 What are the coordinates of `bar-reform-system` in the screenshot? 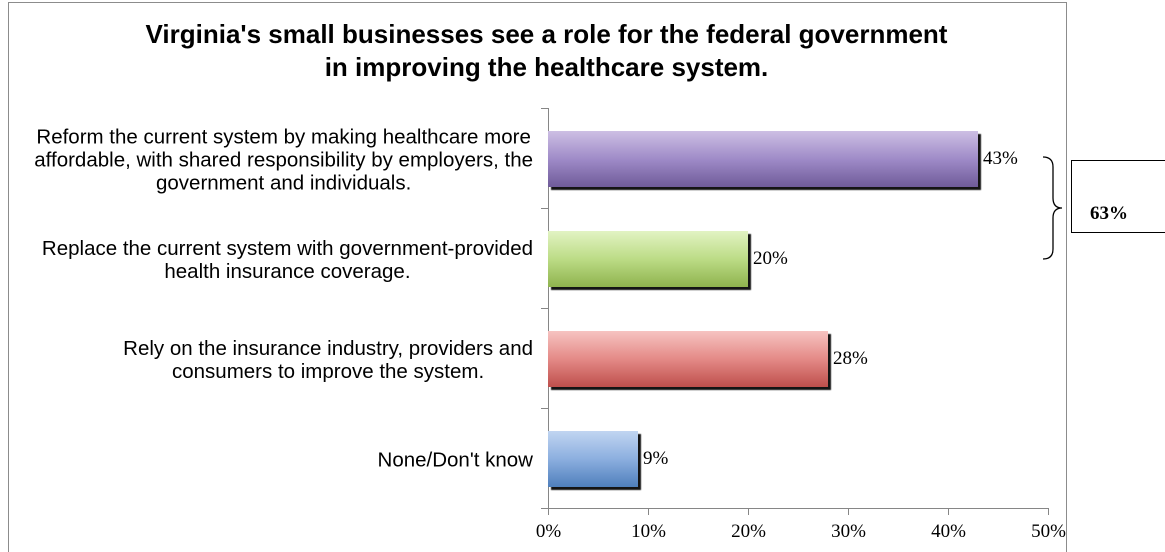 It's located at (763, 159).